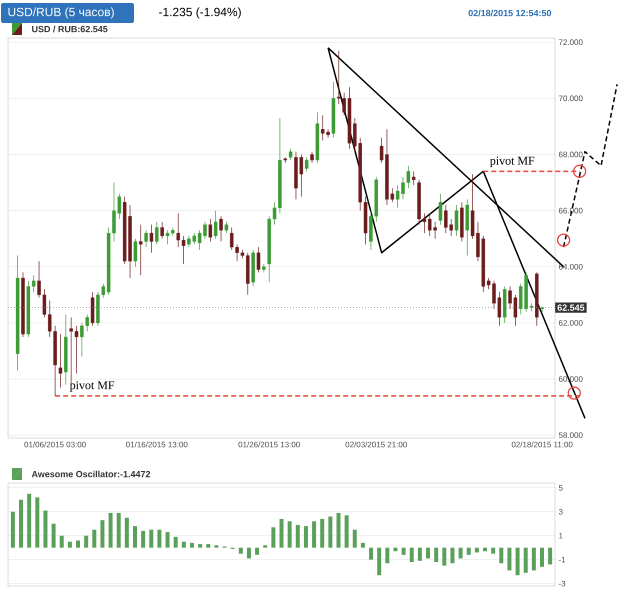  What do you see at coordinates (61, 13) in the screenshot?
I see `chart-title: USD/RUB (5 часов)` at bounding box center [61, 13].